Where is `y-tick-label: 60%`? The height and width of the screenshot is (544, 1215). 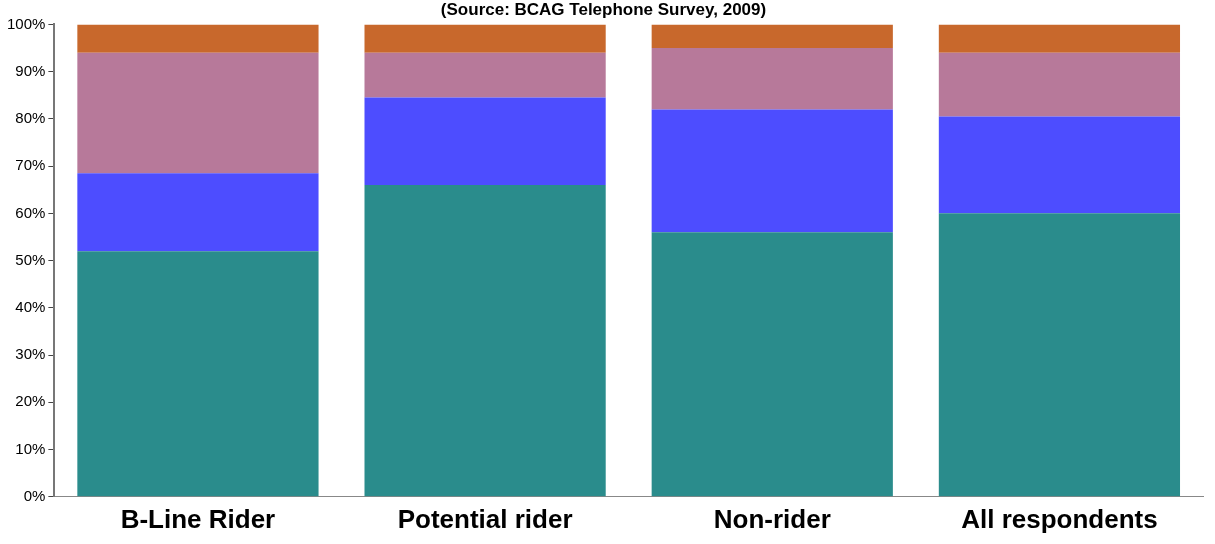 y-tick-label: 60% is located at coordinates (30, 212).